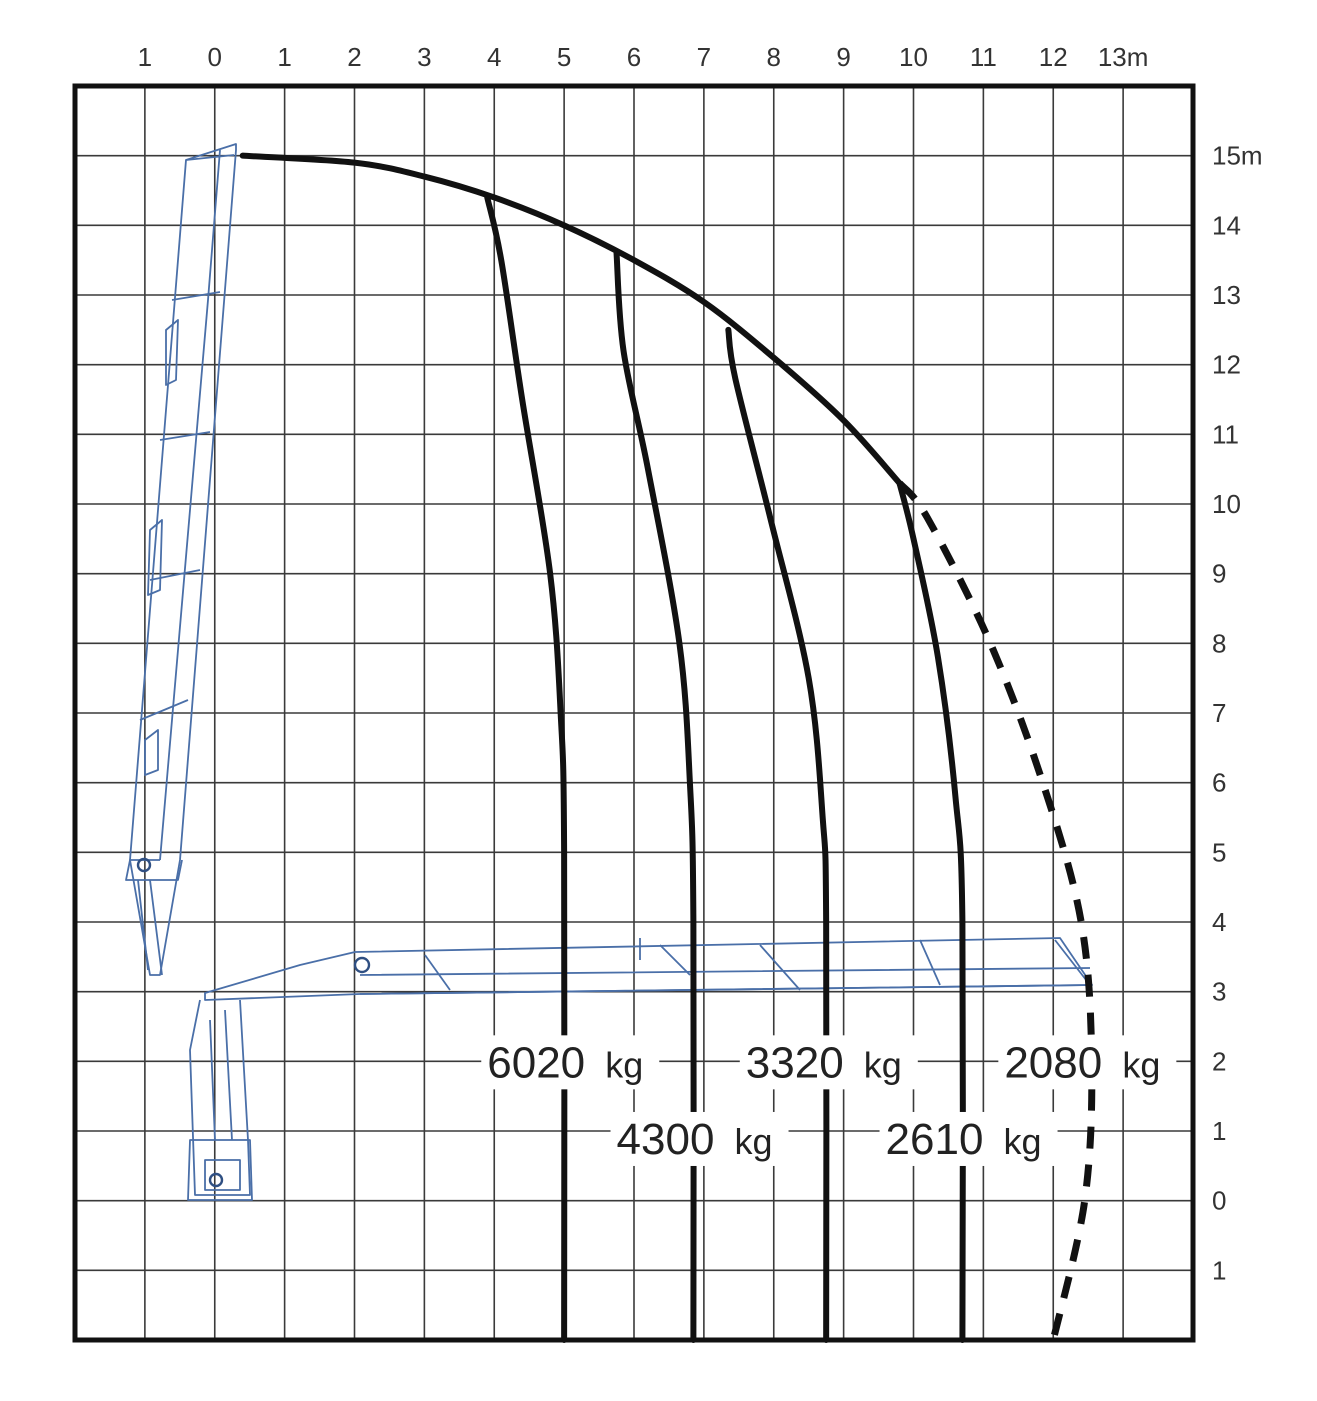 The height and width of the screenshot is (1401, 1317). What do you see at coordinates (1219, 922) in the screenshot?
I see `y-tick-label: 4` at bounding box center [1219, 922].